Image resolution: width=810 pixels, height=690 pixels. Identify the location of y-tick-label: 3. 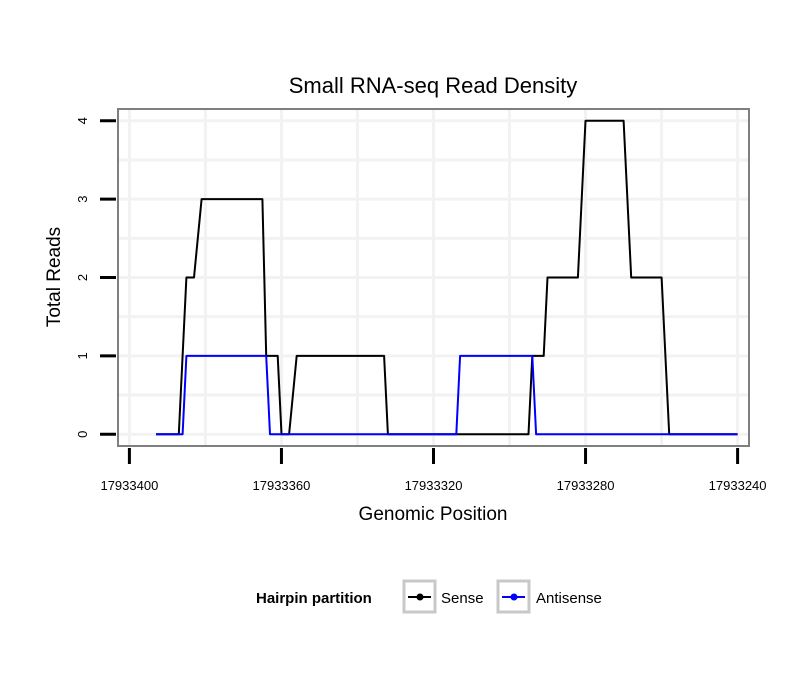
(82, 199).